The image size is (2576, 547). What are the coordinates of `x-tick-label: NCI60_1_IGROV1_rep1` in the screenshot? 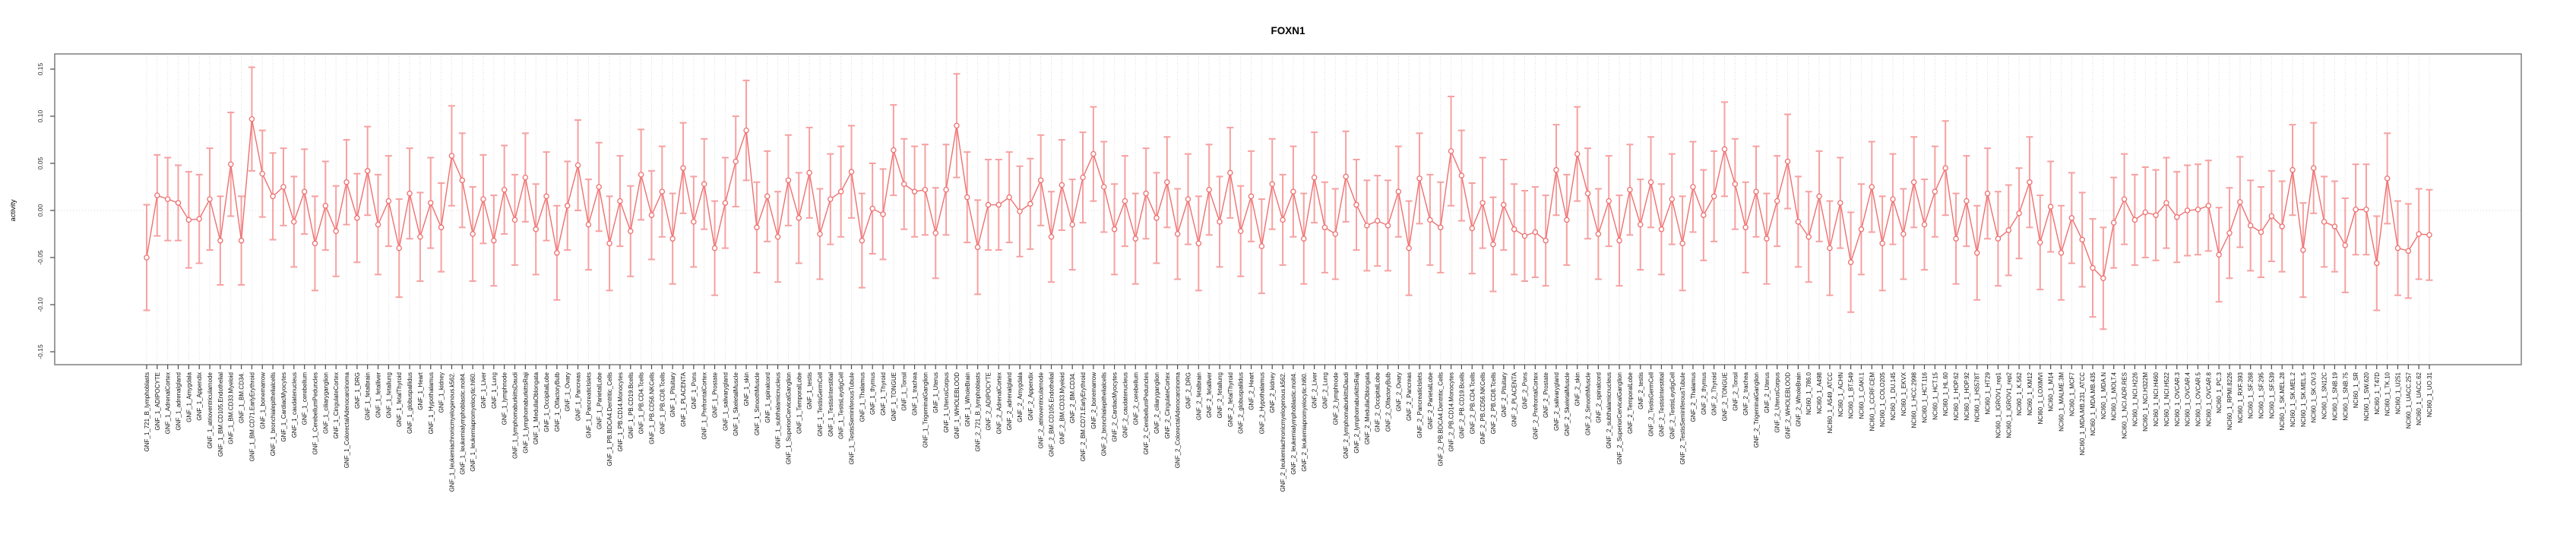 It's located at (1999, 405).